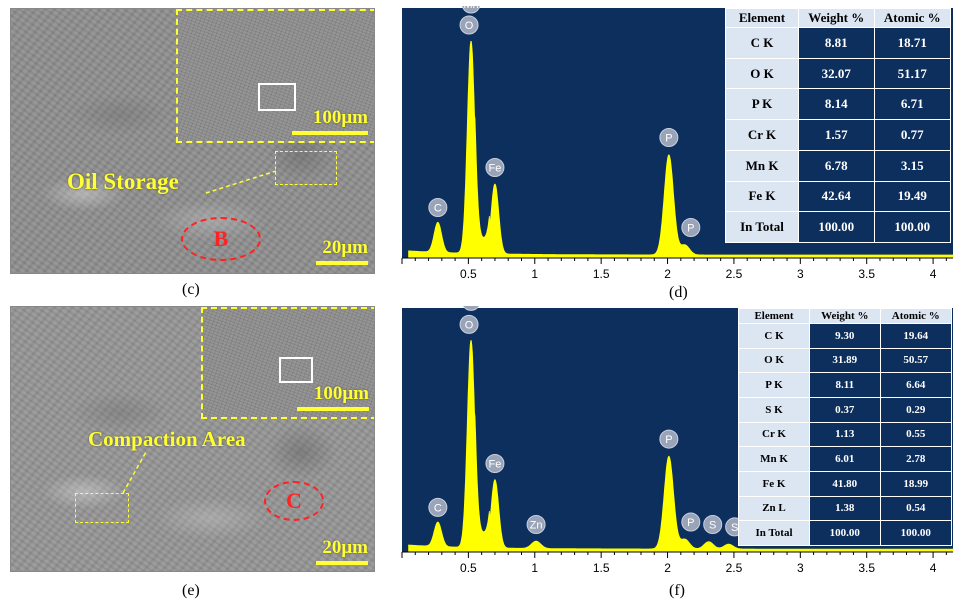 The width and height of the screenshot is (963, 608). I want to click on cell-atomic: 6.64, so click(916, 385).